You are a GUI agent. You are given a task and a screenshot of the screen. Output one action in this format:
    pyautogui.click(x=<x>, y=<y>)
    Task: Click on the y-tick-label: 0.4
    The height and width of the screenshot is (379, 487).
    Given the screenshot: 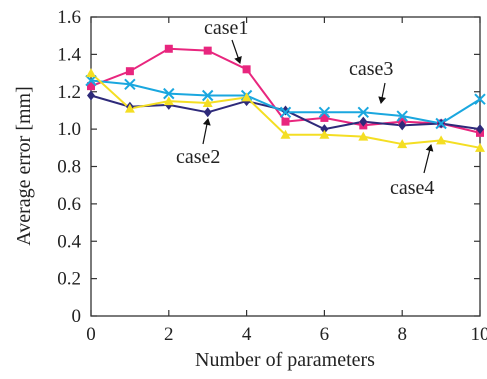 What is the action you would take?
    pyautogui.click(x=69, y=241)
    